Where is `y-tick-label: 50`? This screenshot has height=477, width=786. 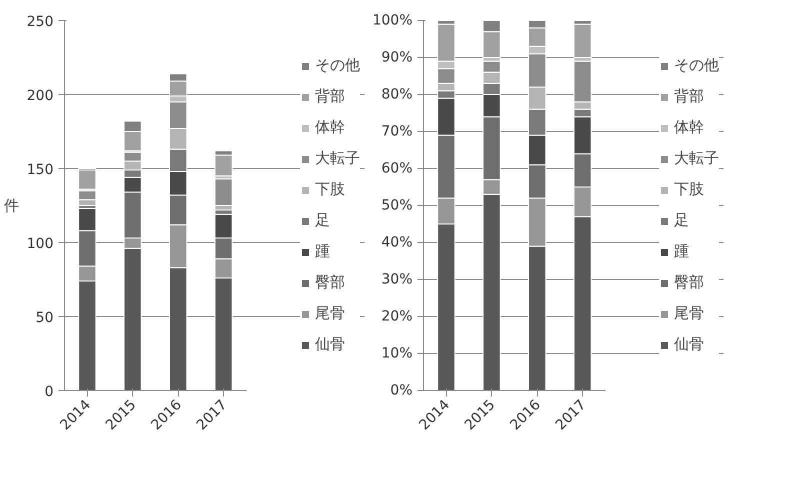 y-tick-label: 50 is located at coordinates (45, 318).